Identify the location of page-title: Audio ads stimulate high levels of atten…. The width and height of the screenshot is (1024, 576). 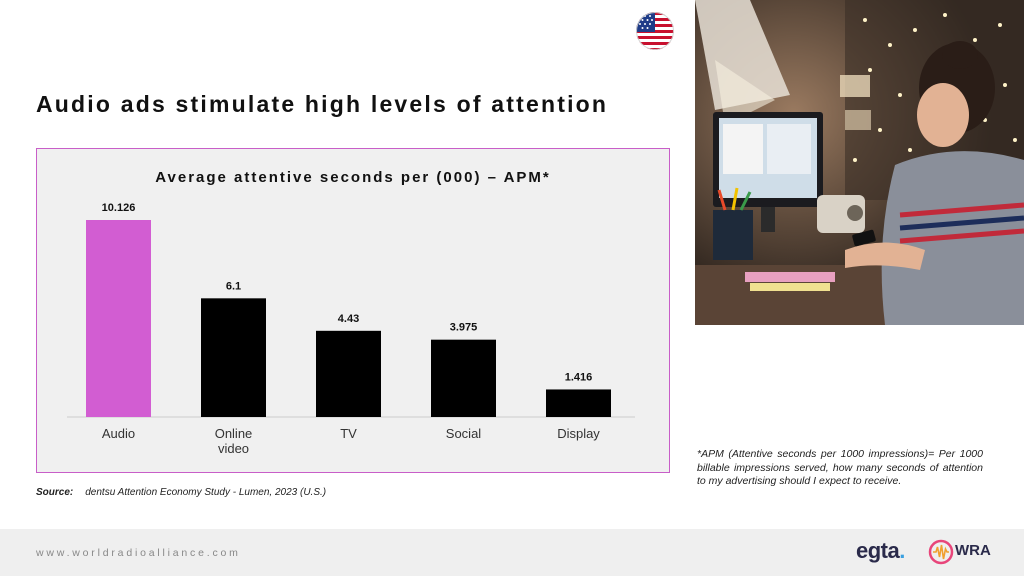
(322, 104).